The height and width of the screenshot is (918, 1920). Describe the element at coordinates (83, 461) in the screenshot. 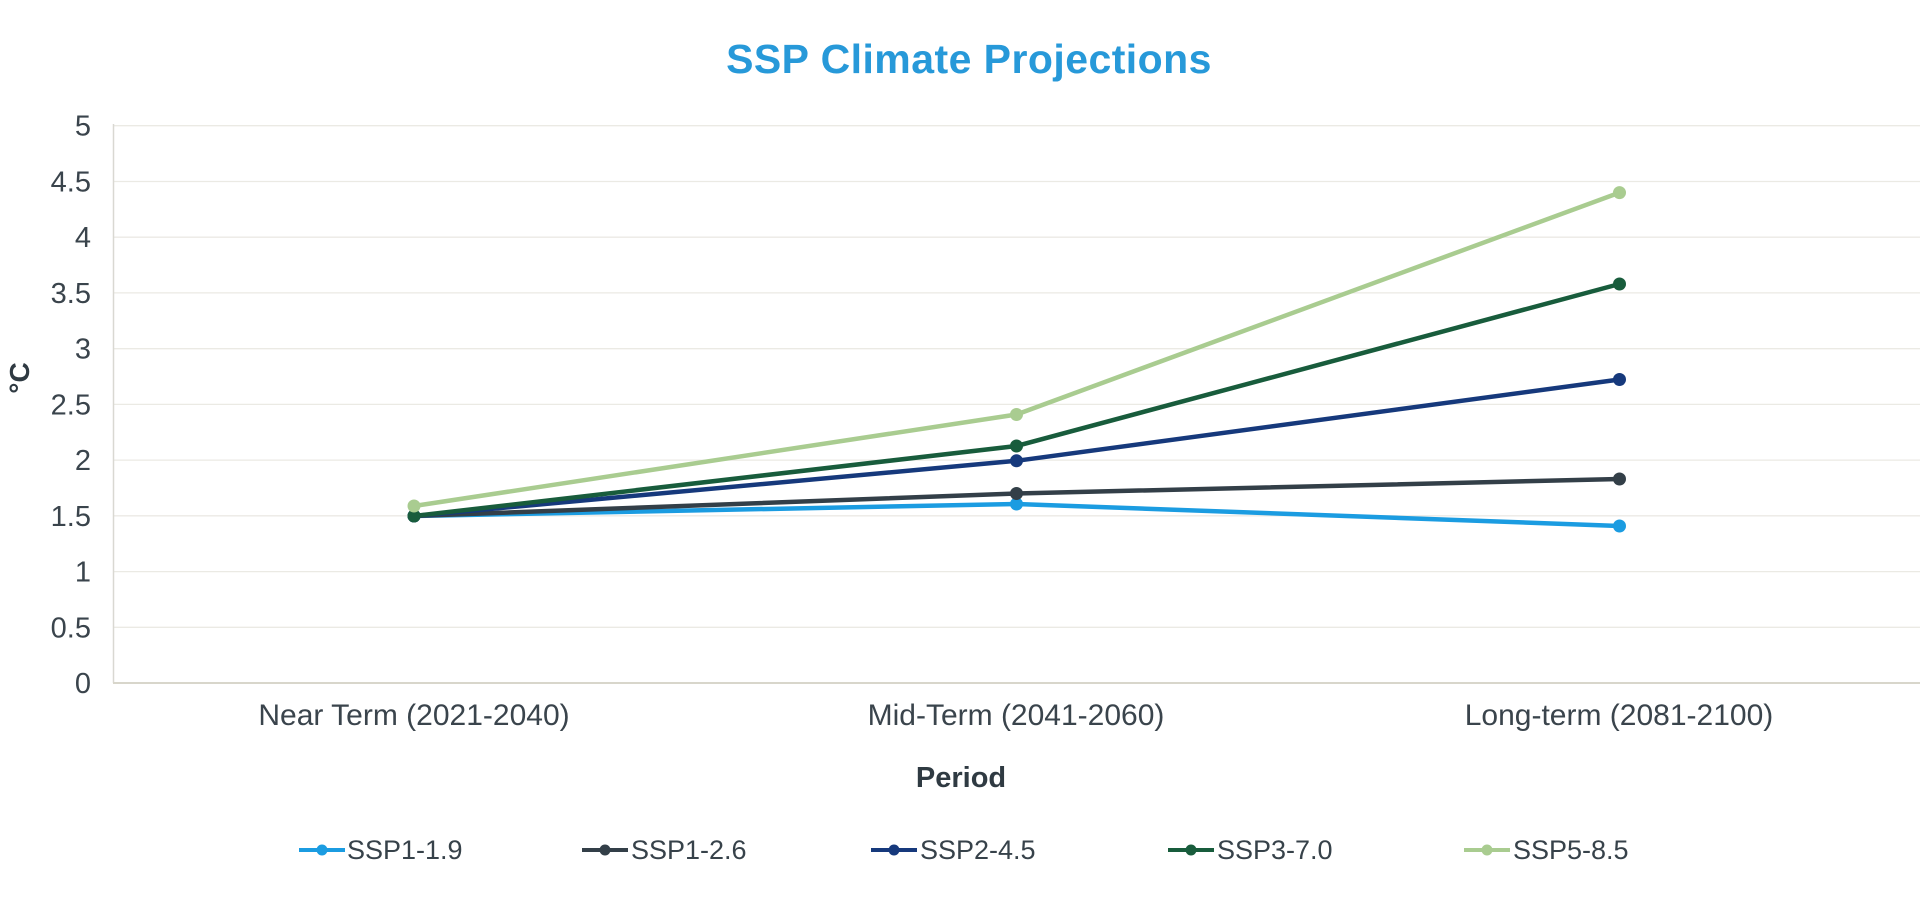

I see `svg-text: 2` at that location.